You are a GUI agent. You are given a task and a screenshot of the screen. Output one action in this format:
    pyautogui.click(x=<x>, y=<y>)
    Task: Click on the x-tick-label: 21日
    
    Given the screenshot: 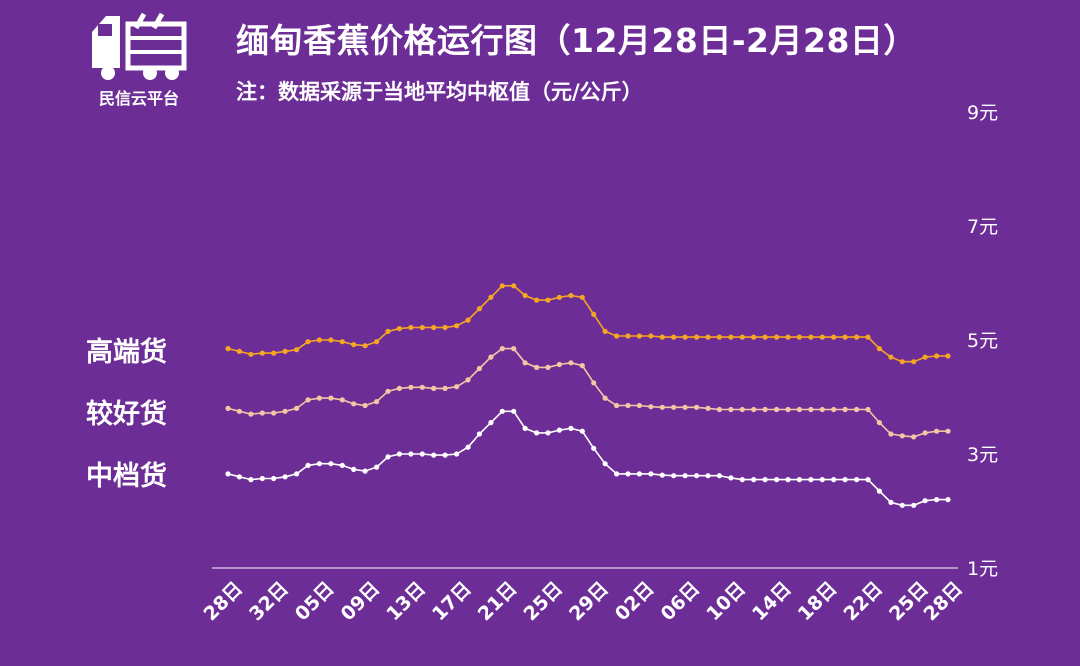 What is the action you would take?
    pyautogui.click(x=498, y=602)
    